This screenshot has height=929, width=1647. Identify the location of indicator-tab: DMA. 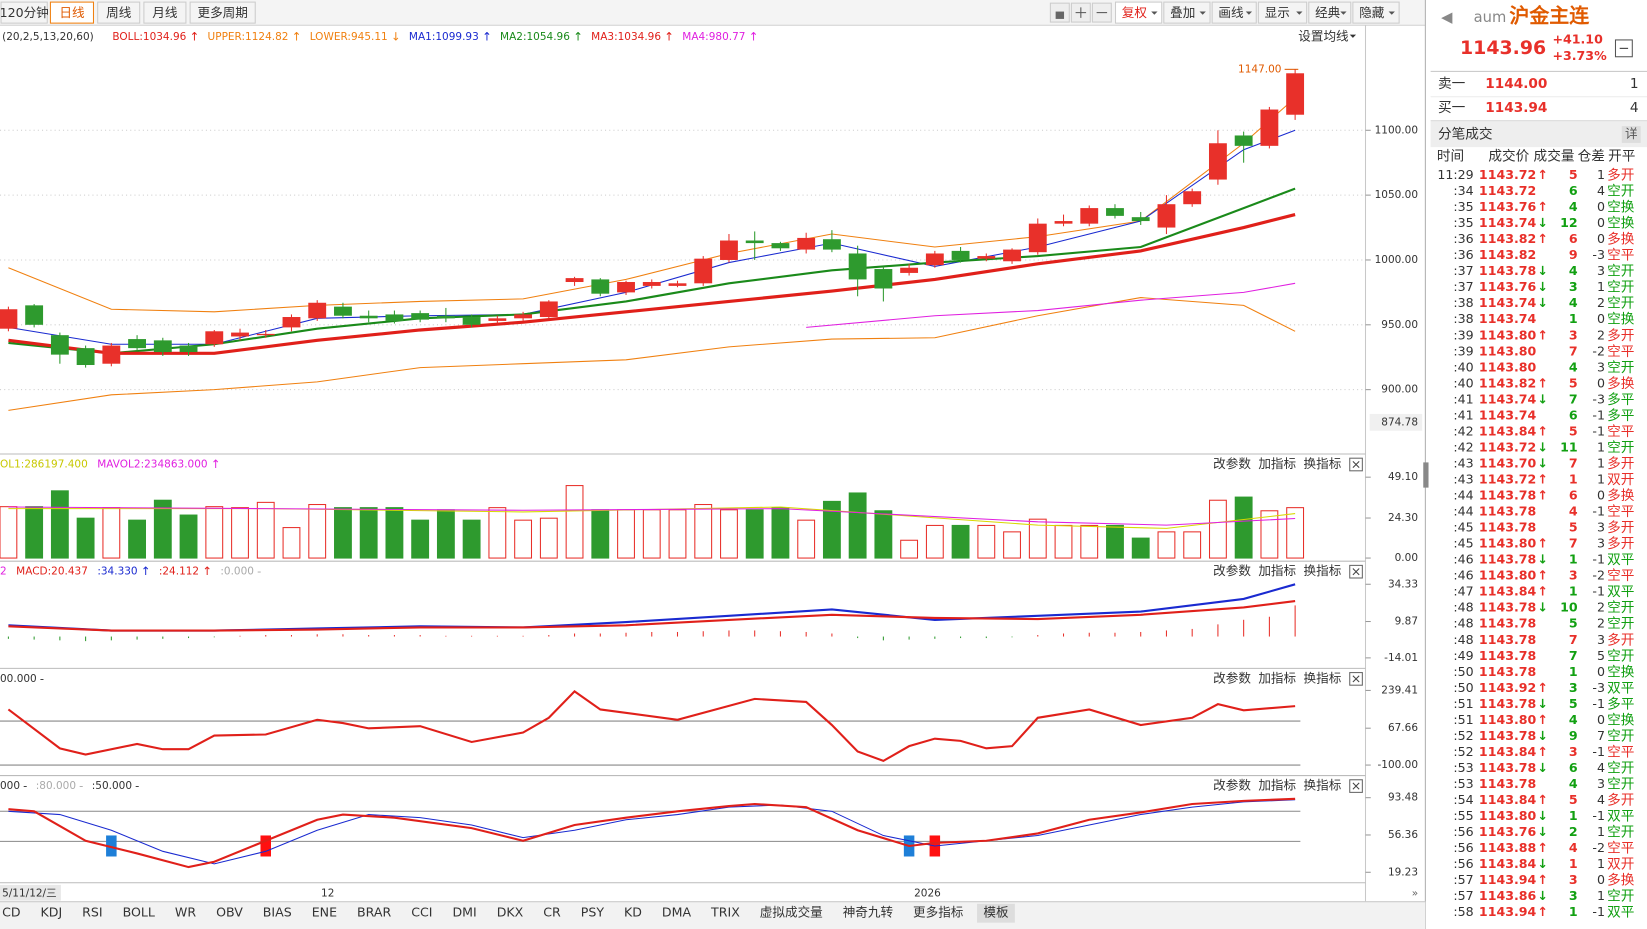
(677, 912).